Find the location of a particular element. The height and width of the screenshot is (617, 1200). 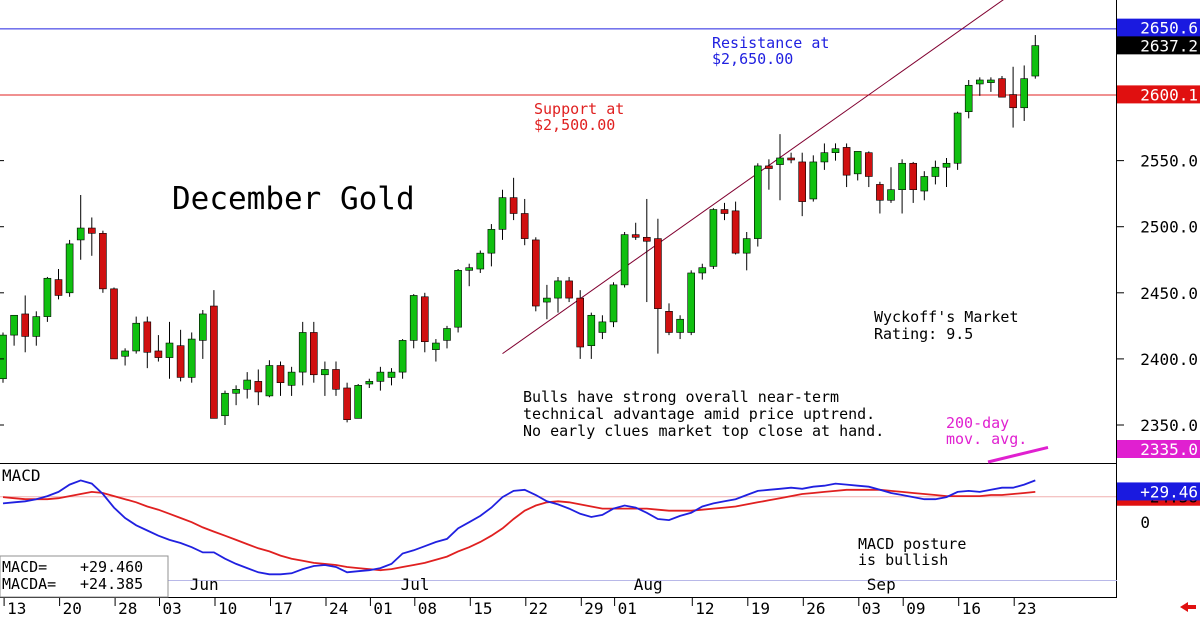

month-label: Sep is located at coordinates (881, 584).